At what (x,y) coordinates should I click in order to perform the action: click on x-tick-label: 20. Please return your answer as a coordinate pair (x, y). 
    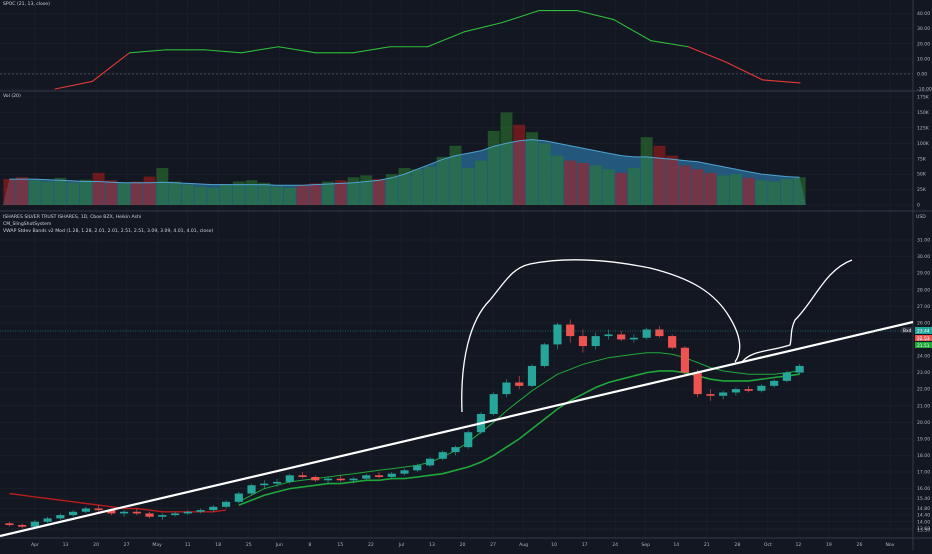
    Looking at the image, I should click on (463, 545).